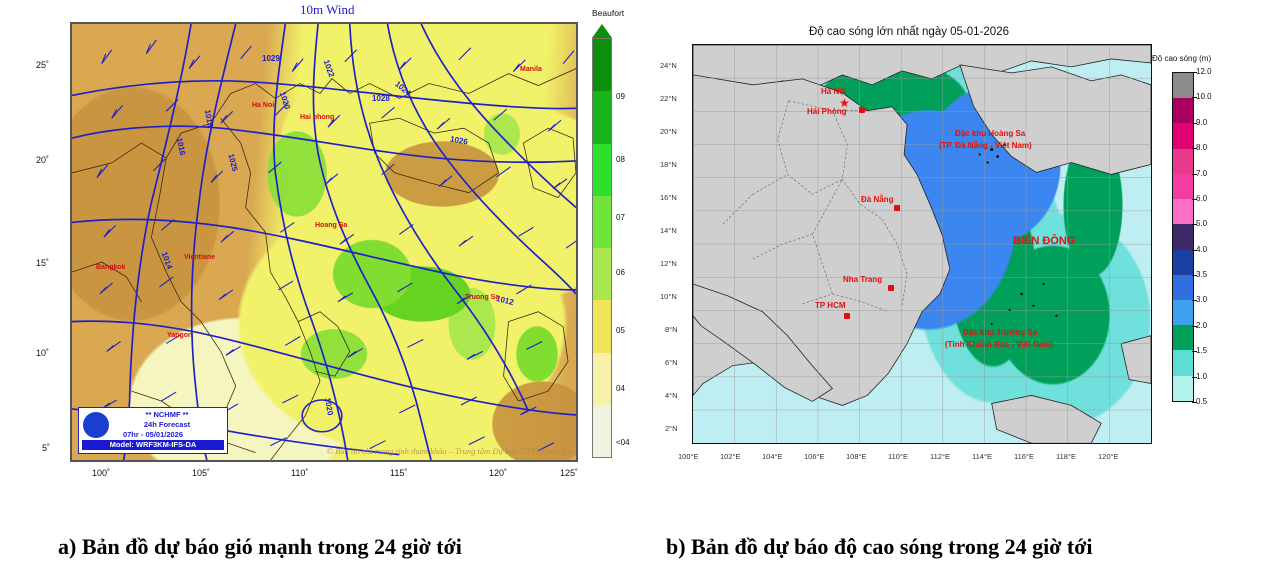 The image size is (1268, 574). I want to click on wave-colorbar-tick: 9.0, so click(1202, 122).